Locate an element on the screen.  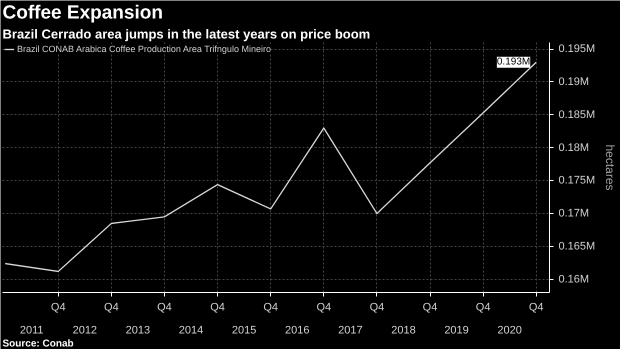
y-tick-label: 0.18M is located at coordinates (574, 148).